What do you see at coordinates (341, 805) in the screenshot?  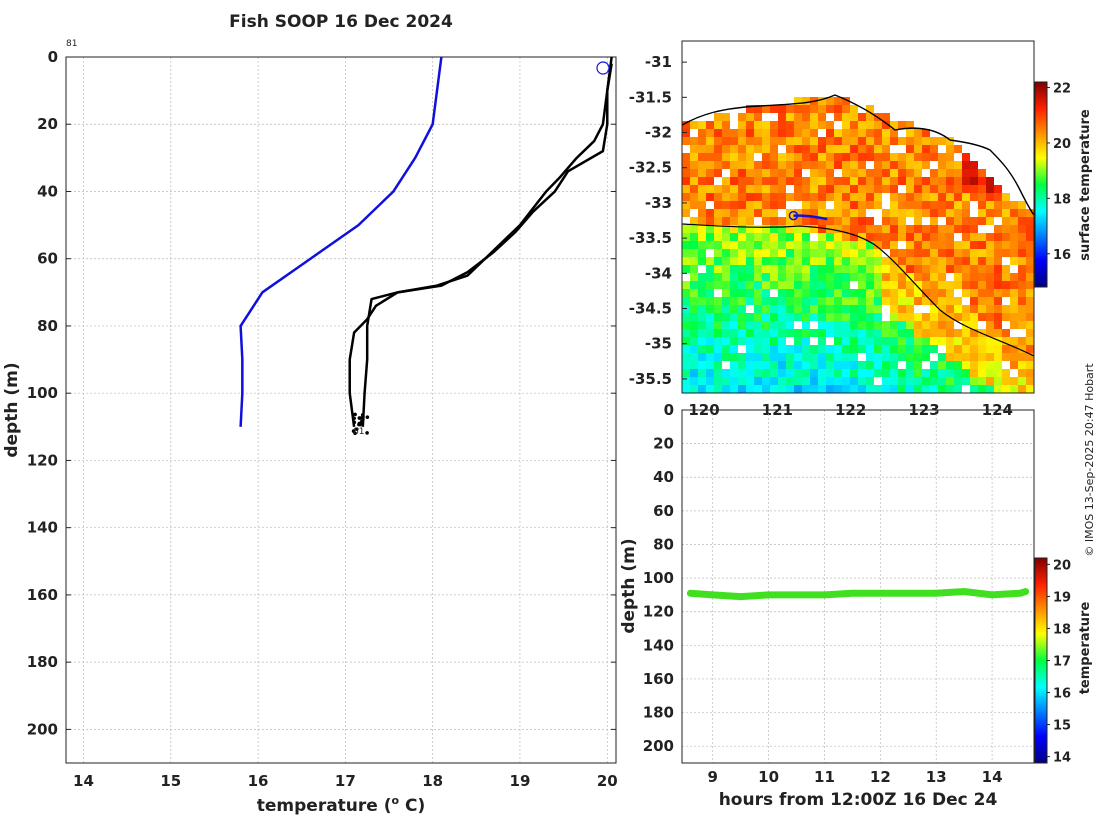 I see `profile-xlabel: temperature (o C)` at bounding box center [341, 805].